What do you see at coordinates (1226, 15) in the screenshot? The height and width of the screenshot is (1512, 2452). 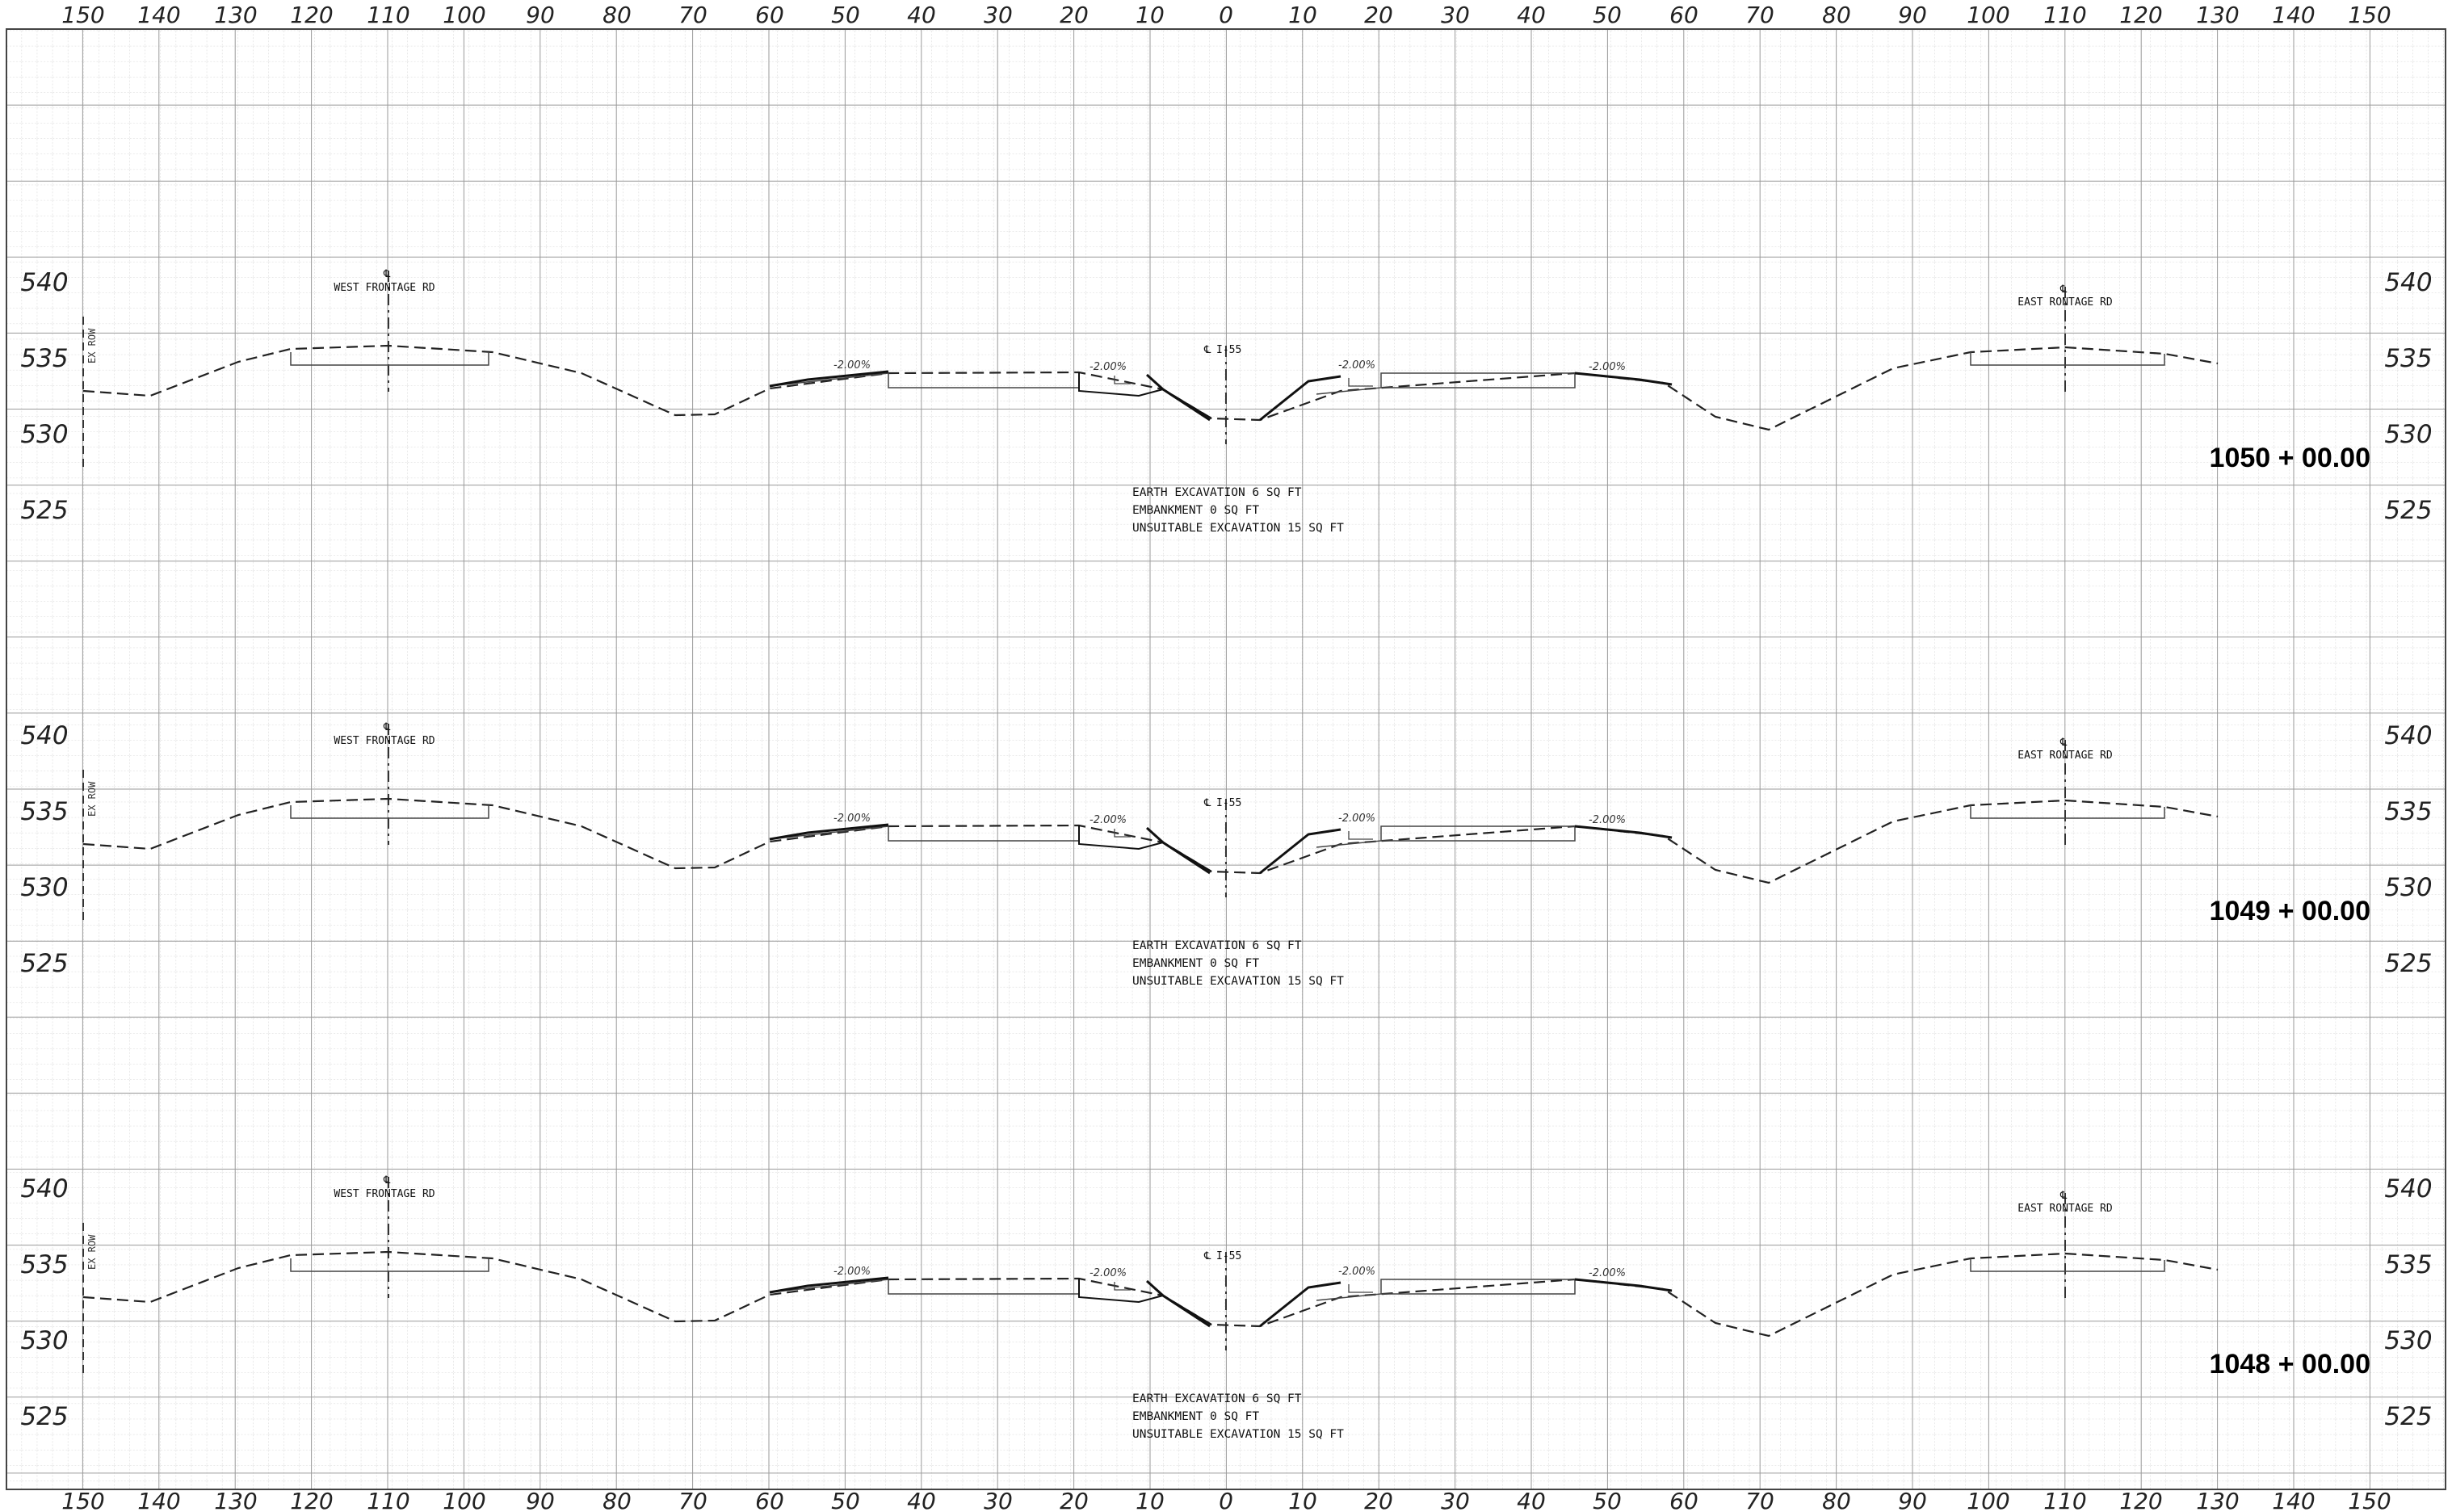 I see `axis-label: 0` at bounding box center [1226, 15].